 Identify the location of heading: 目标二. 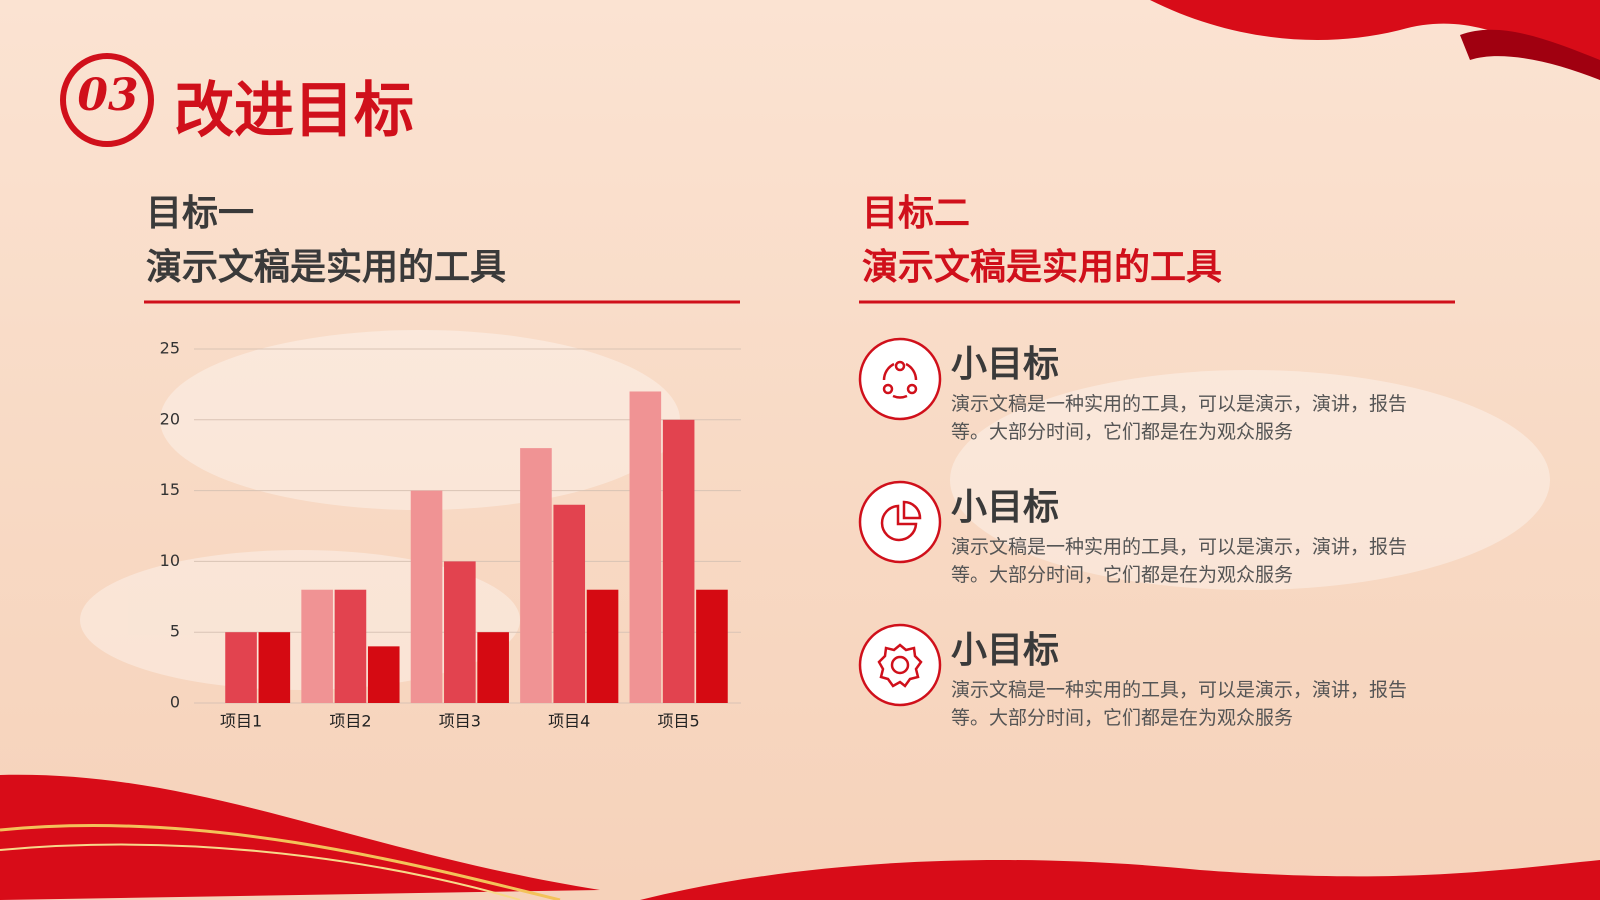
(916, 213).